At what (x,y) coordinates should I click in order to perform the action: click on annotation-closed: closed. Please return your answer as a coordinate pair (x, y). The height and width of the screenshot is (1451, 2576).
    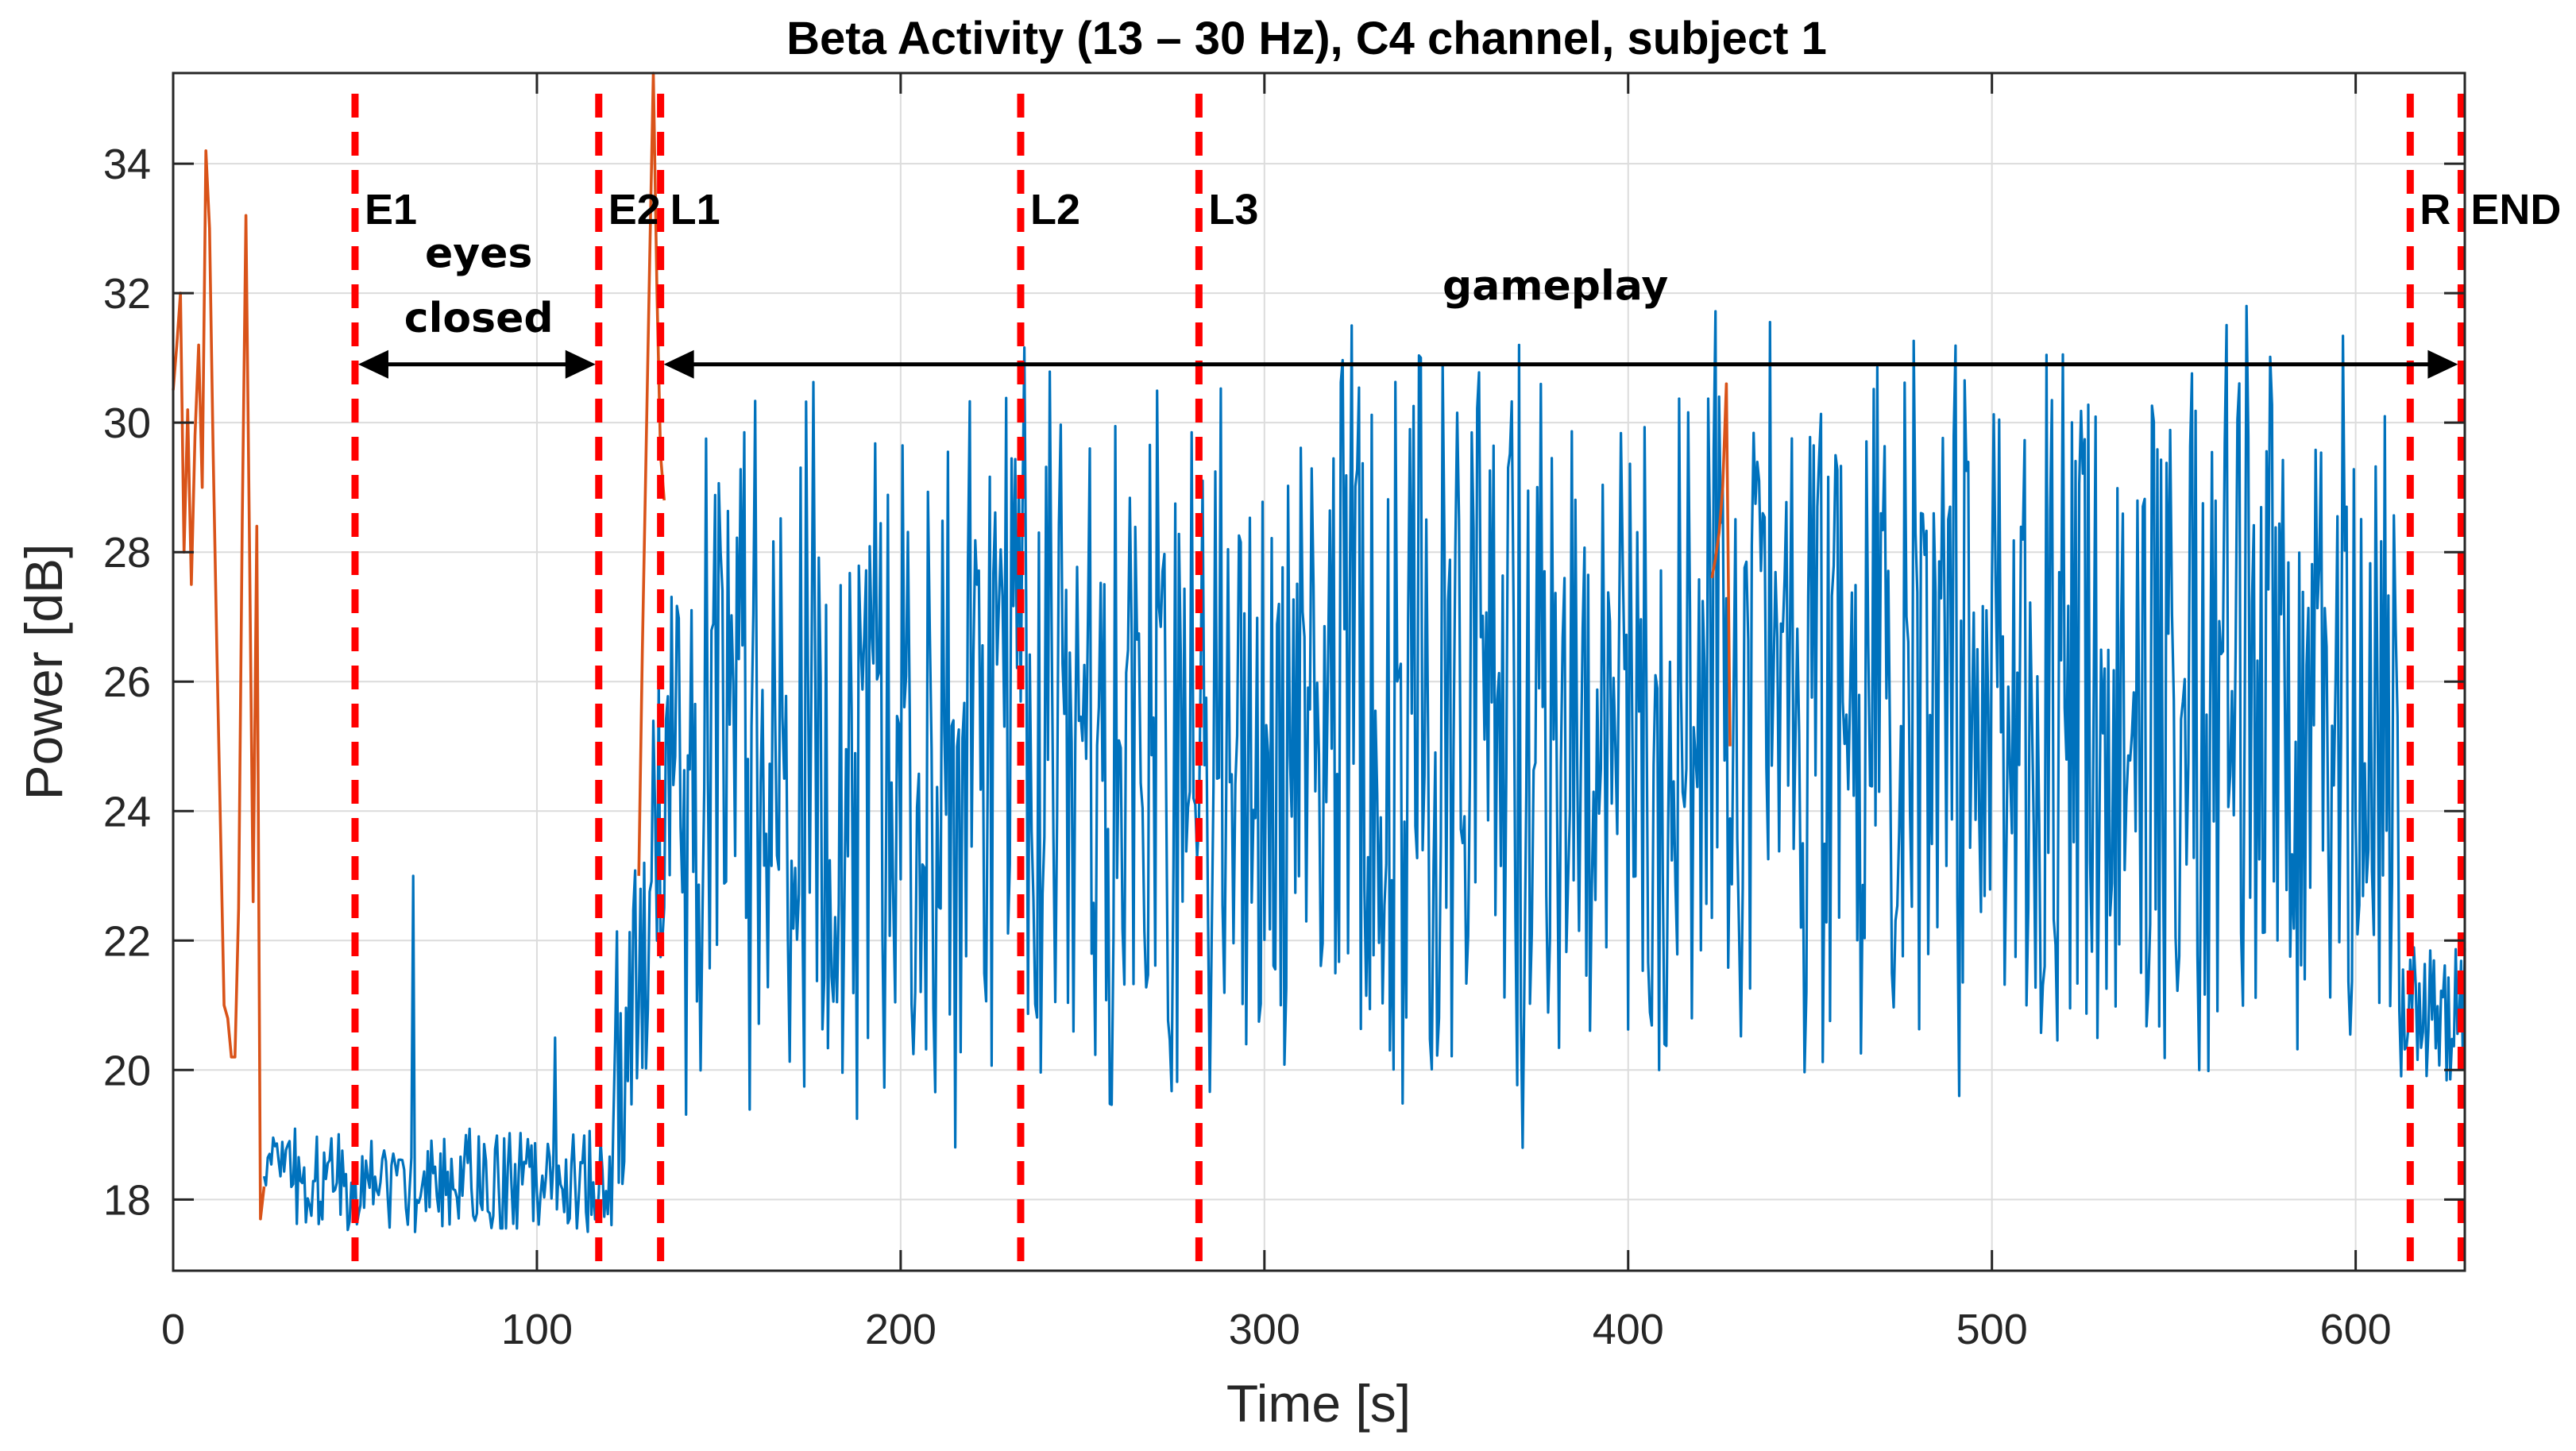
    Looking at the image, I should click on (479, 319).